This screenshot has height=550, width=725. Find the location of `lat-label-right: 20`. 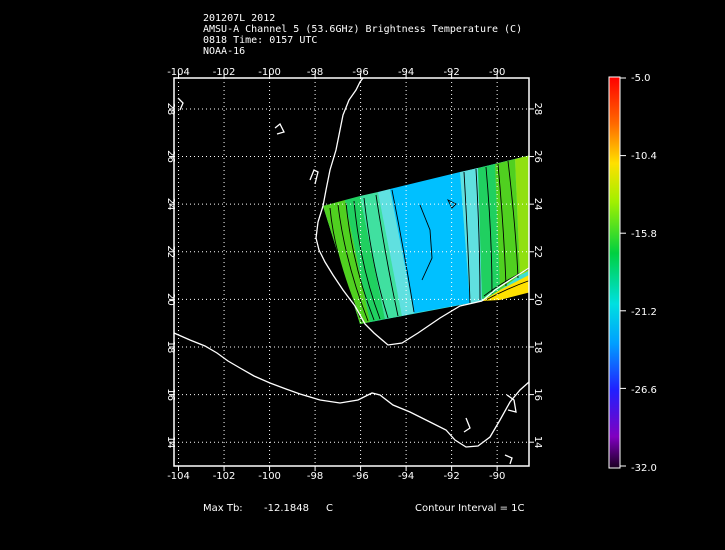

lat-label-right: 20 is located at coordinates (537, 299).